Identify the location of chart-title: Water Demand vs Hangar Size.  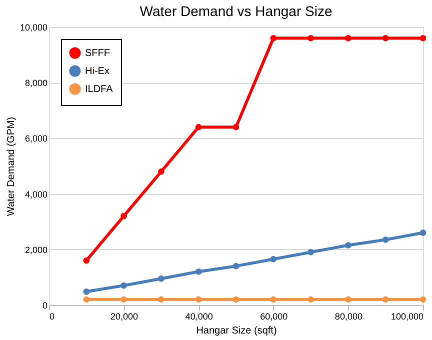
(236, 11).